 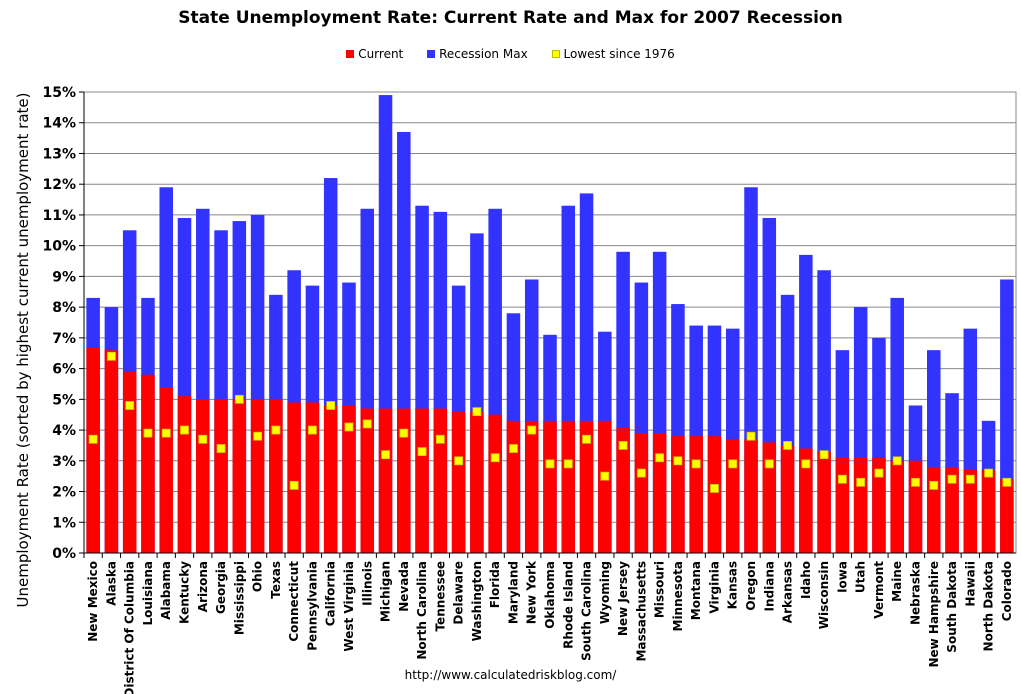 I want to click on x-tick-label: Georgia, so click(x=221, y=587).